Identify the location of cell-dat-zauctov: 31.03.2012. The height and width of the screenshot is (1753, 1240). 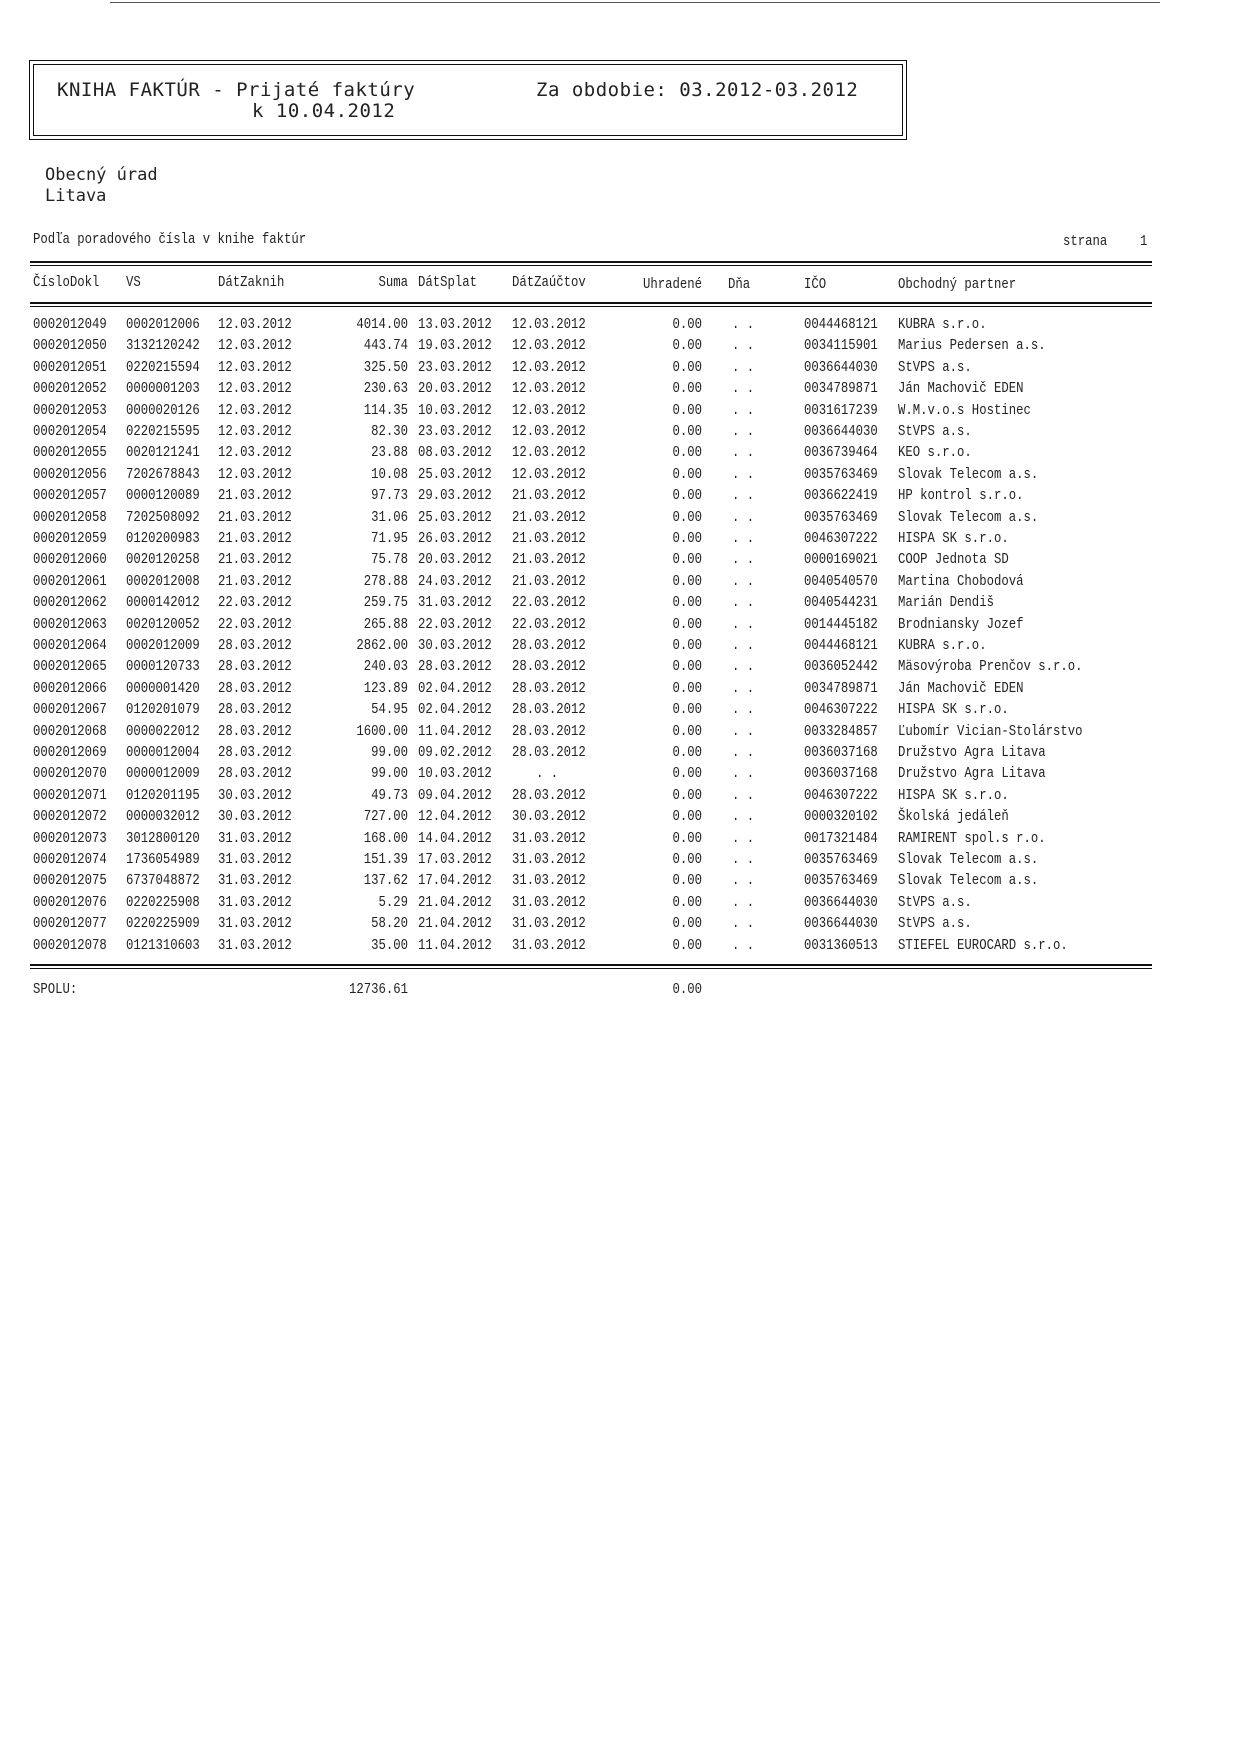
(549, 881).